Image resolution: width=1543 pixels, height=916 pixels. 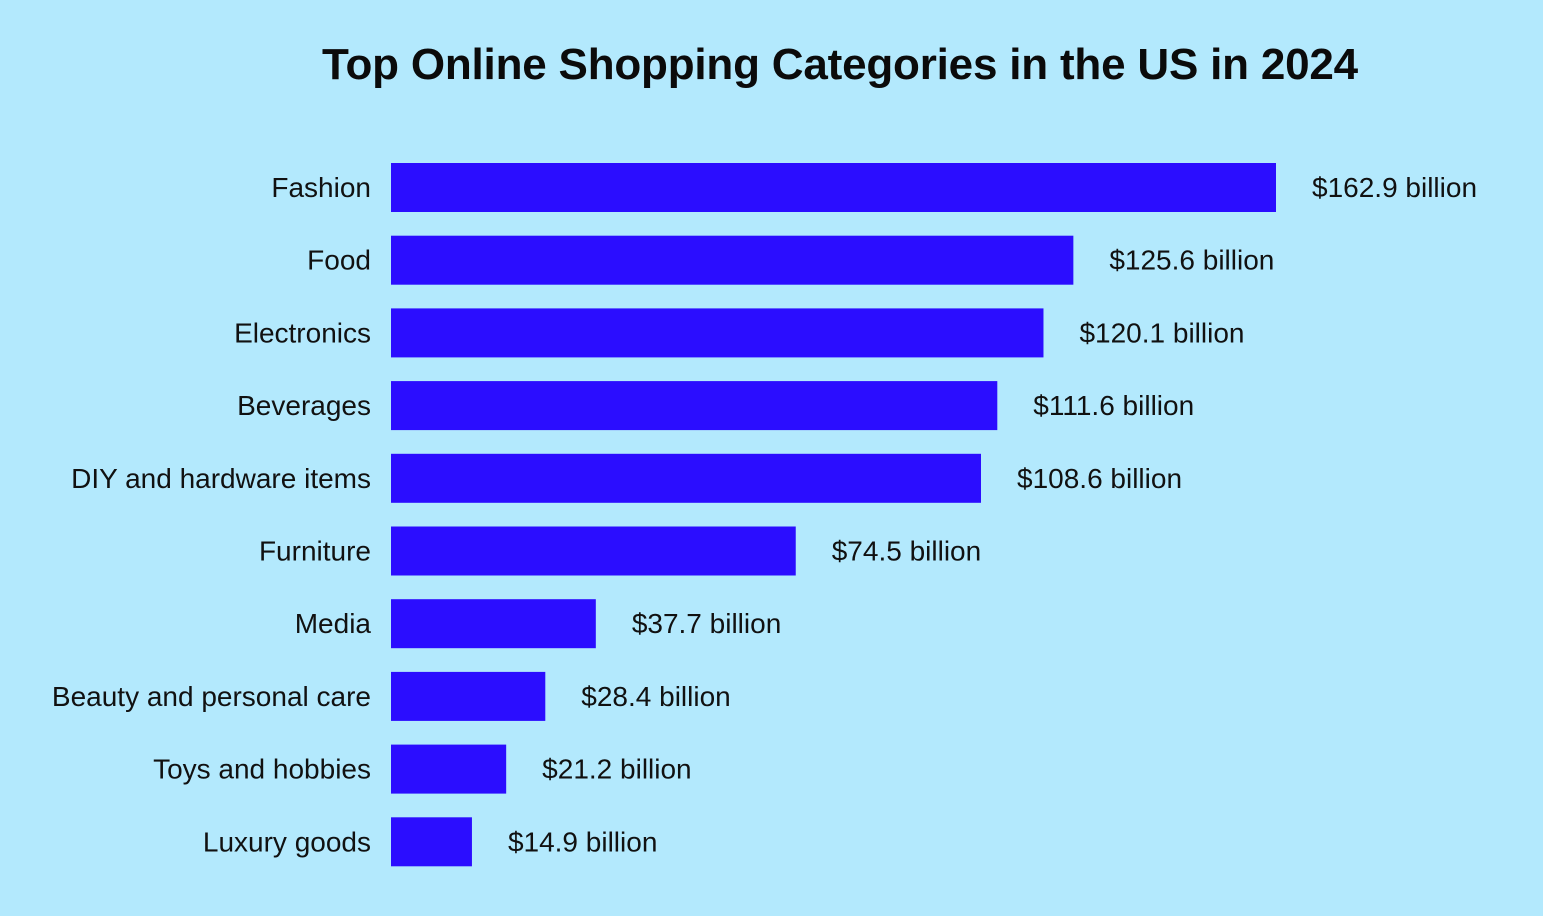 I want to click on category-label-diy-and-hardware-items: DIY and hardware items, so click(x=221, y=478).